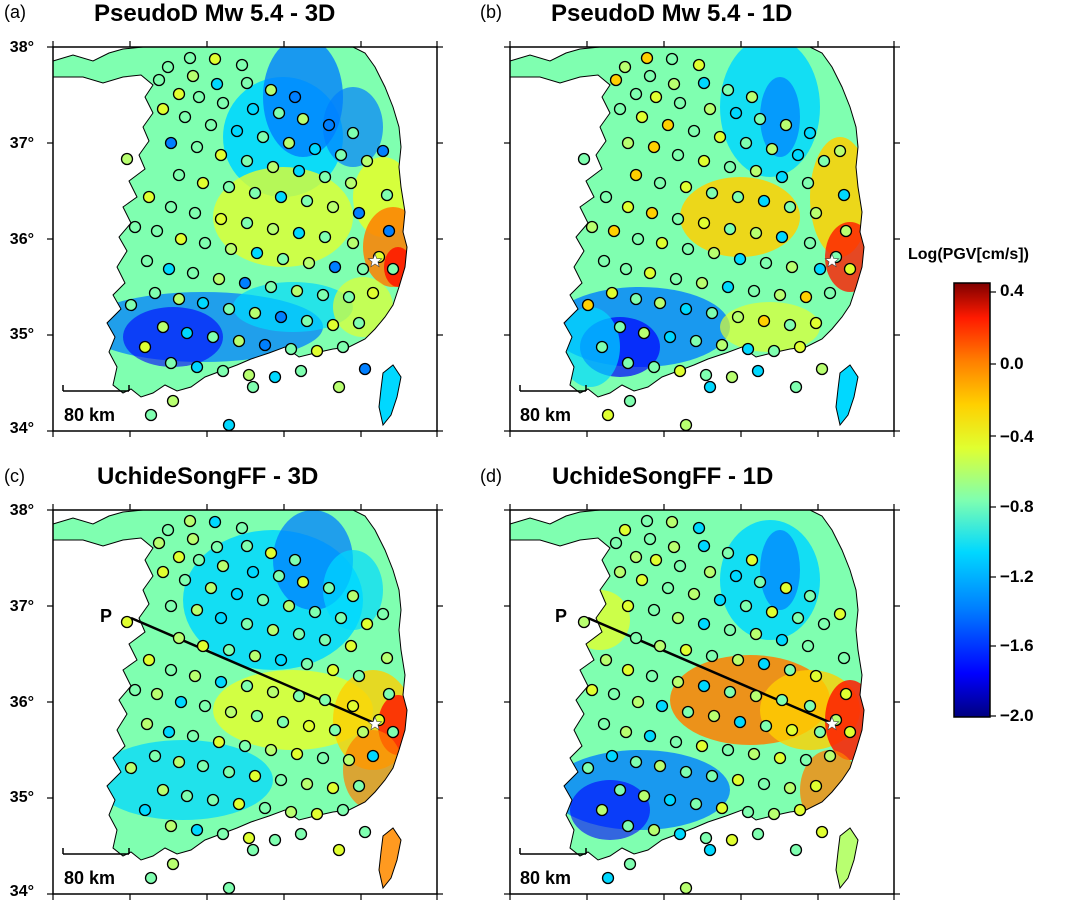 Image resolution: width=1080 pixels, height=913 pixels. Describe the element at coordinates (972, 500) in the screenshot. I see `colorbar-gradient` at that location.